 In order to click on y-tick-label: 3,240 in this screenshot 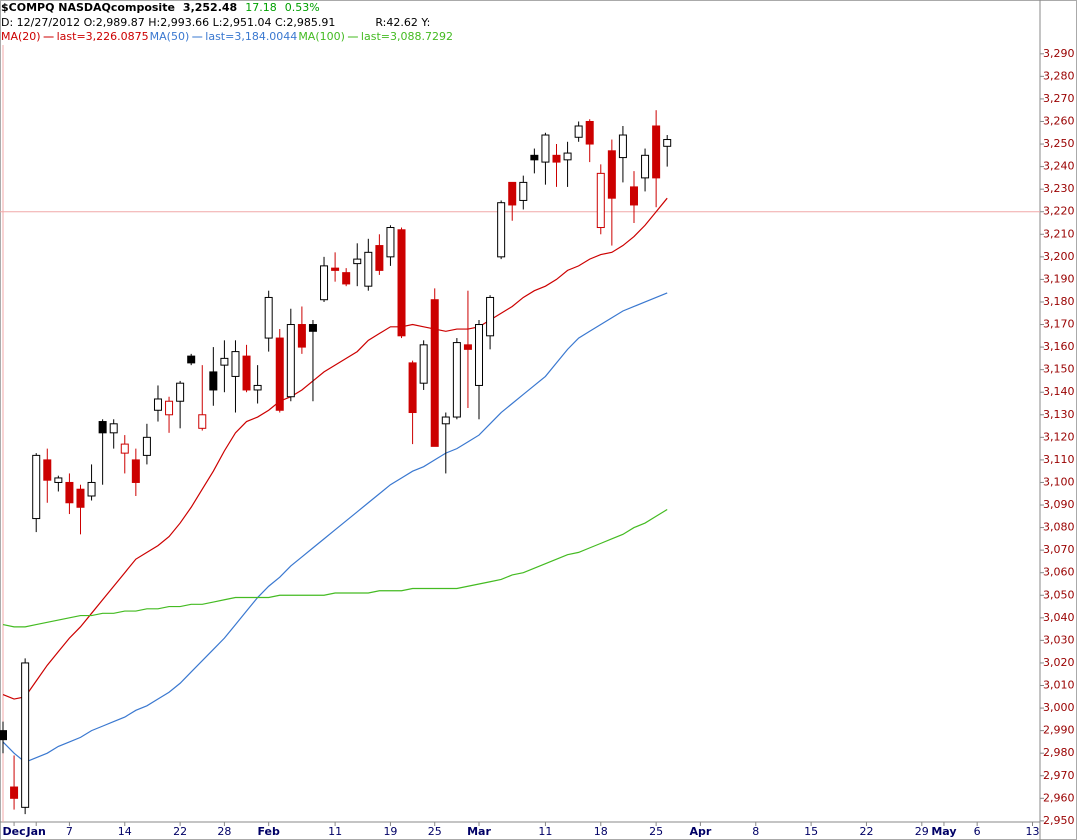, I will do `click(1059, 166)`.